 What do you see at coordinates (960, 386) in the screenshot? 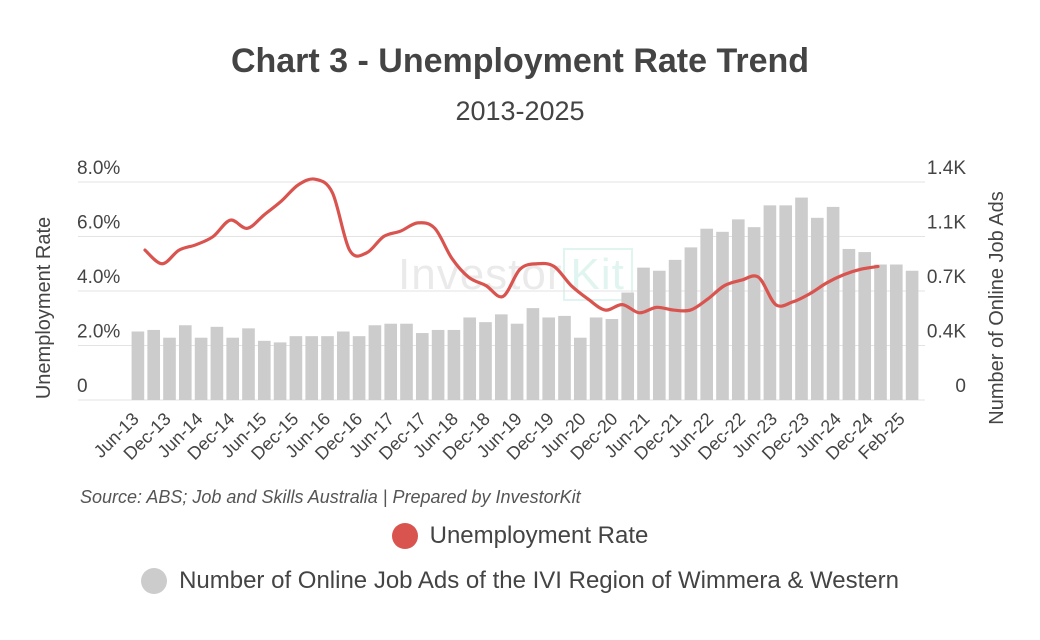
I see `y-right-tick-label: 0` at bounding box center [960, 386].